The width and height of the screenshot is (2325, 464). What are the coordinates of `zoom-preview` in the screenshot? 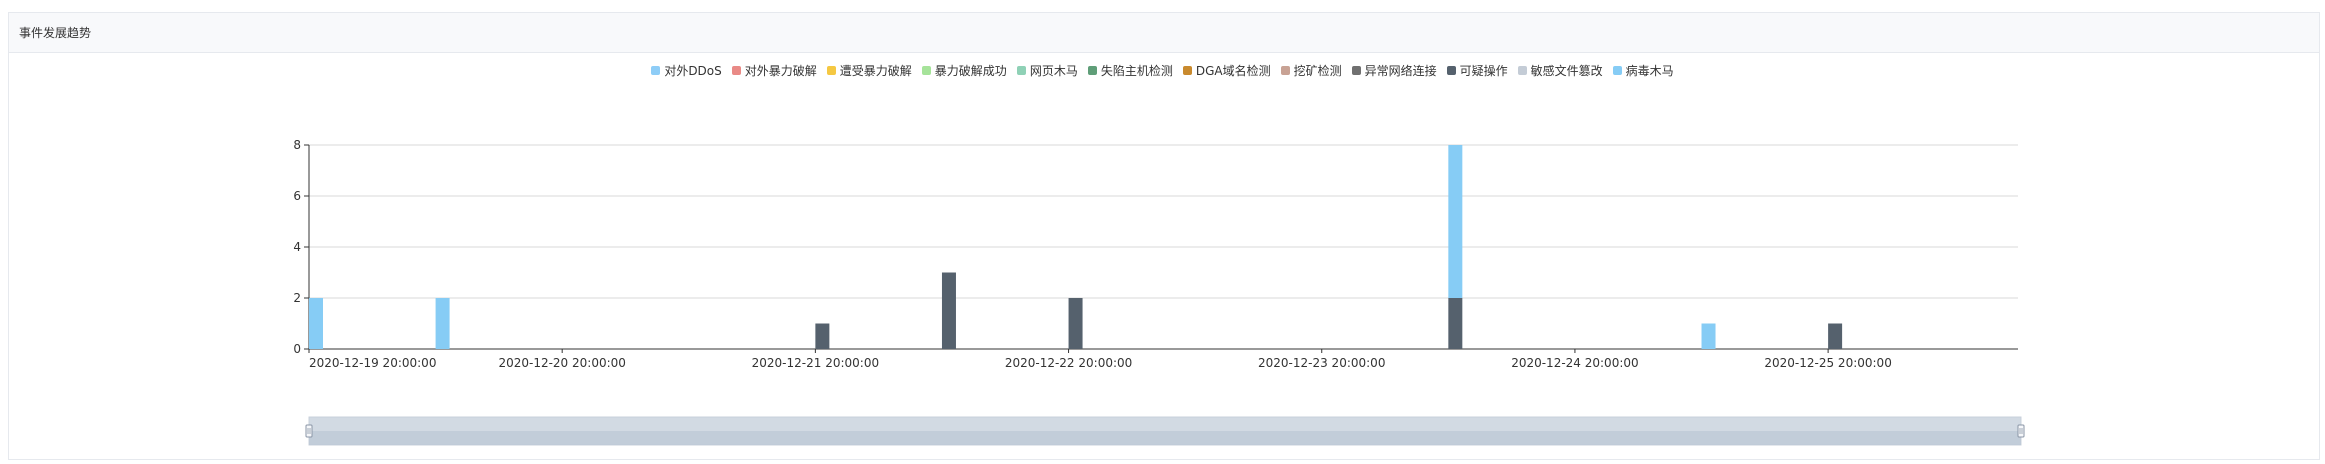 It's located at (1165, 438).